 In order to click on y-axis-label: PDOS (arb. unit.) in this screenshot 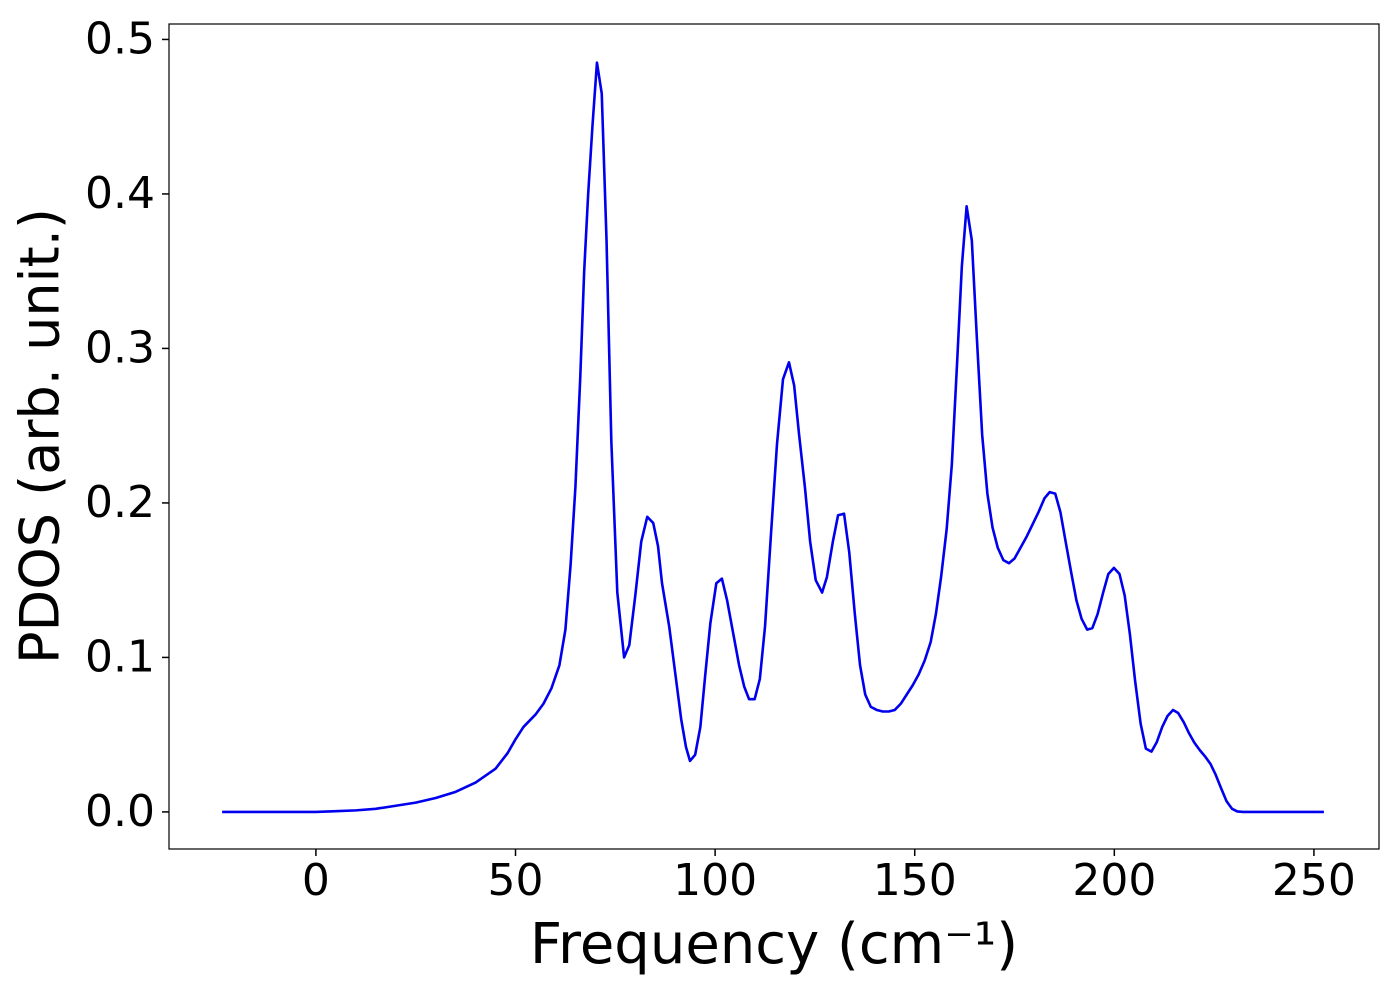, I will do `click(40, 436)`.